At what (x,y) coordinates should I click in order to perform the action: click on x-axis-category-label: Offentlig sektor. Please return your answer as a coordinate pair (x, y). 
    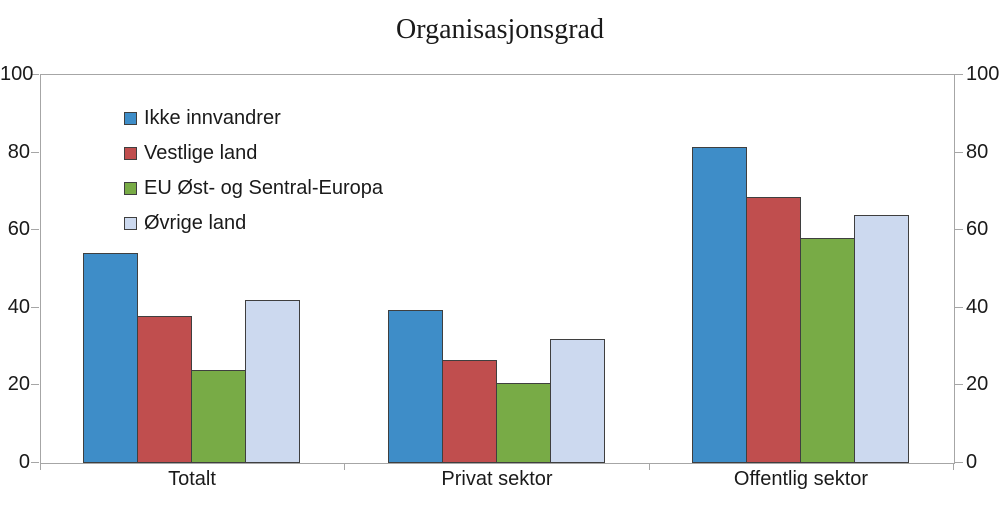
    Looking at the image, I should click on (801, 479).